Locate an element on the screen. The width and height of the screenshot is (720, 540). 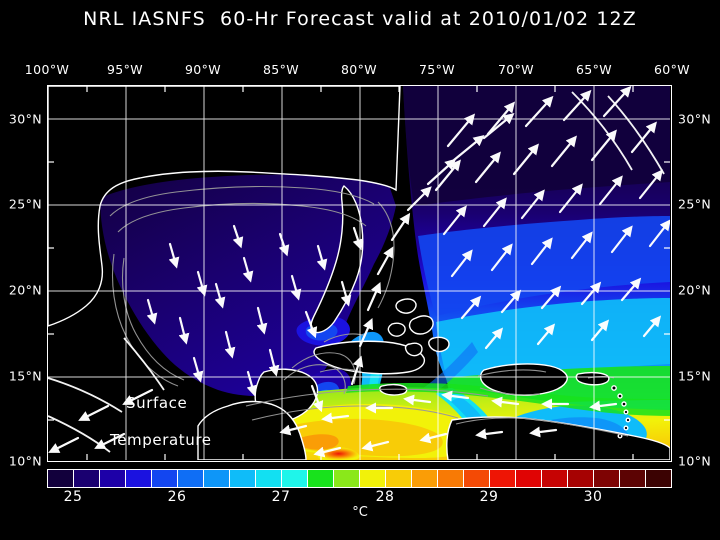
x-tick-80w: 80°W is located at coordinates (359, 69).